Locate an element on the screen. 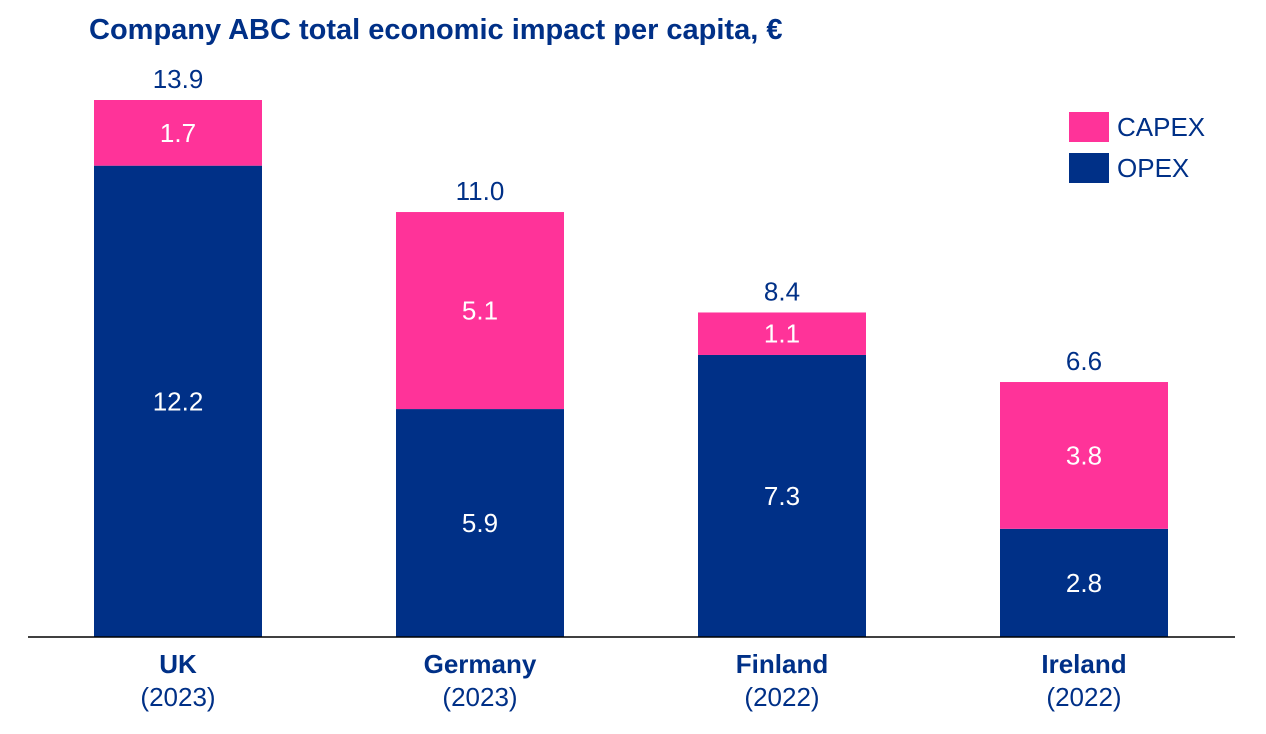 The image size is (1266, 734). bar-capex-germany is located at coordinates (480, 311).